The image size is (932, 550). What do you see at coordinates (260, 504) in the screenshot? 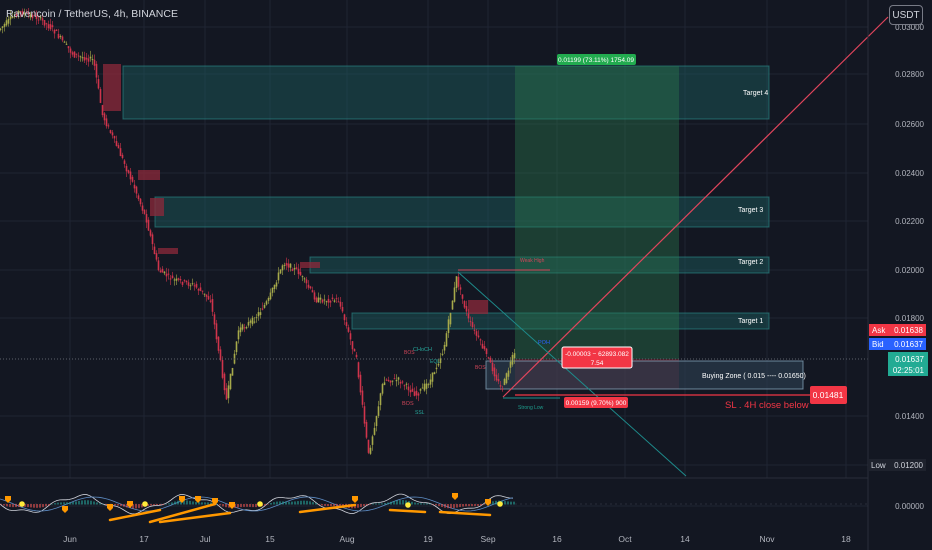
I see `cross-dot-icon` at bounding box center [260, 504].